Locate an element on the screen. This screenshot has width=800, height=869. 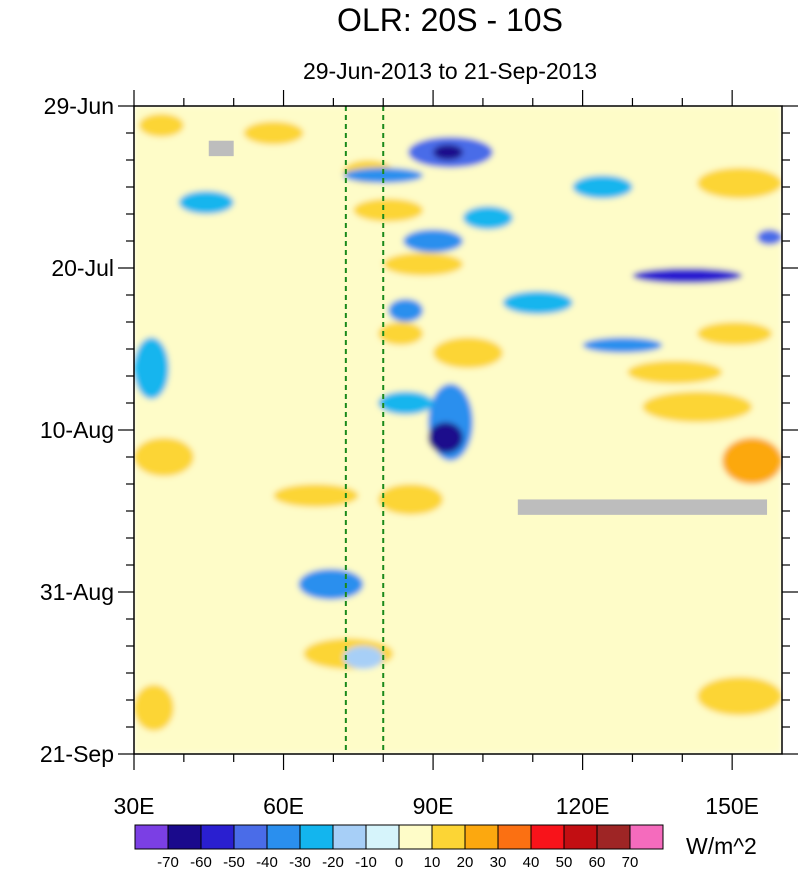
x-tick-label: 150E is located at coordinates (732, 806).